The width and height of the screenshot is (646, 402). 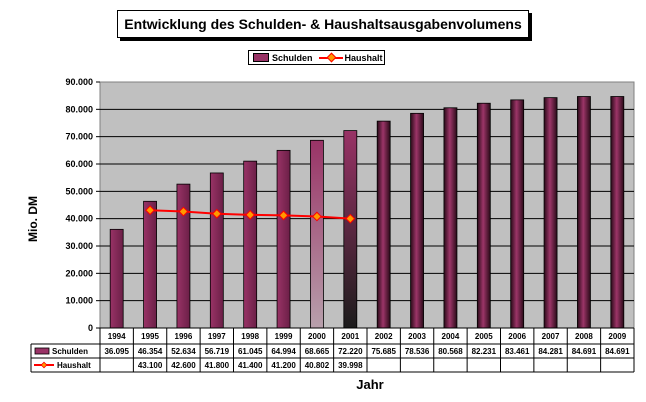 I want to click on x-tick-label: 2009, so click(x=617, y=336).